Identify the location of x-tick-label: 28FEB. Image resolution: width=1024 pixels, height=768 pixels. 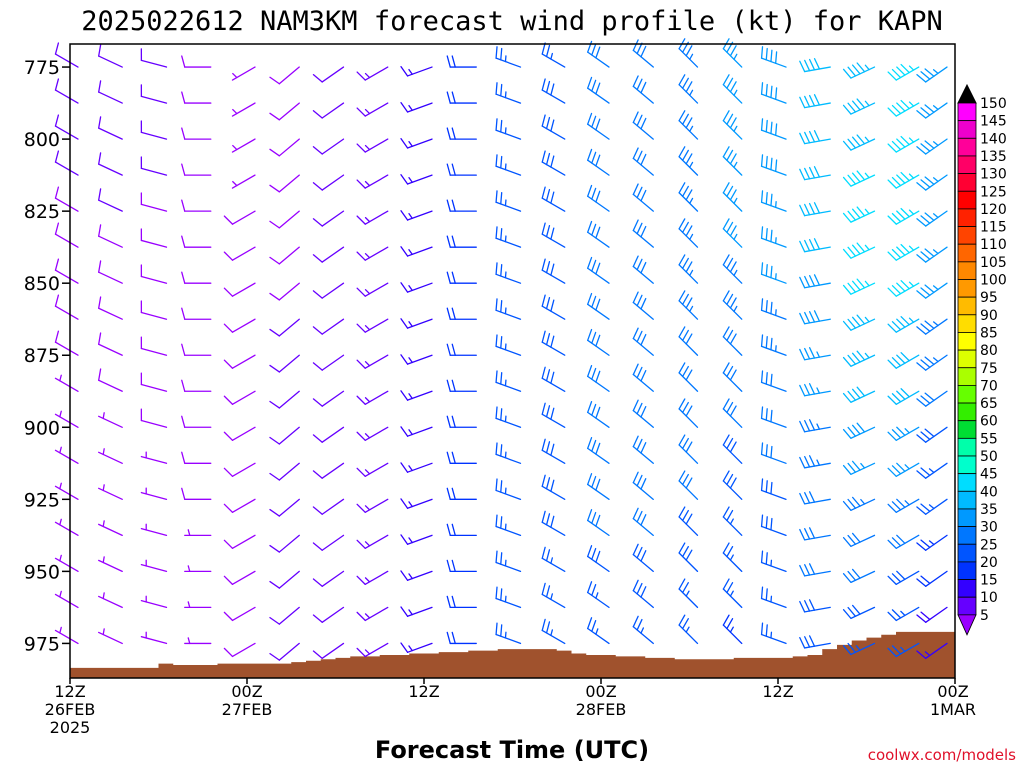
(601, 709).